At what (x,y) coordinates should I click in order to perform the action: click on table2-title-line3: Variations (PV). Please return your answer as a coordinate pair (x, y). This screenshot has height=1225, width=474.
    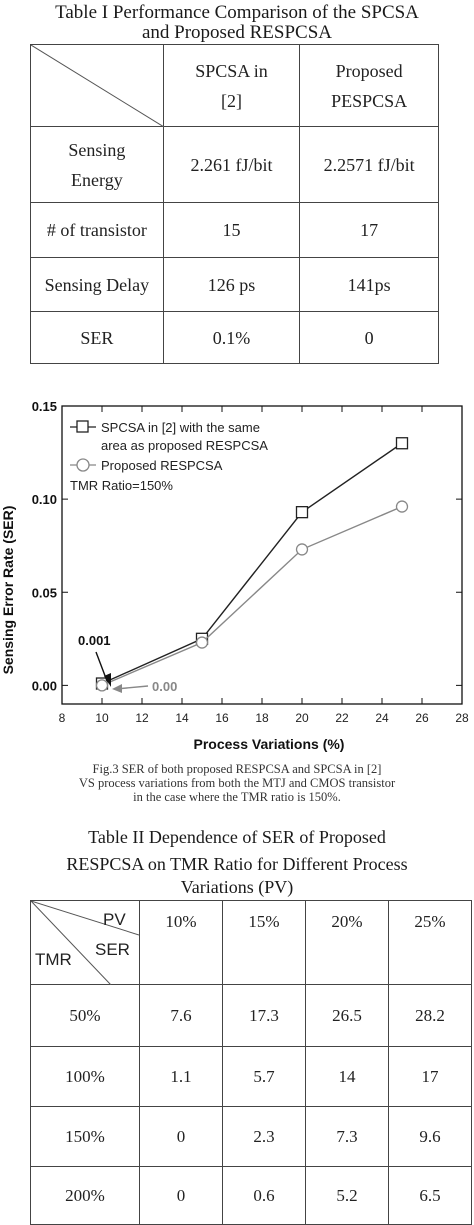
    Looking at the image, I should click on (237, 887).